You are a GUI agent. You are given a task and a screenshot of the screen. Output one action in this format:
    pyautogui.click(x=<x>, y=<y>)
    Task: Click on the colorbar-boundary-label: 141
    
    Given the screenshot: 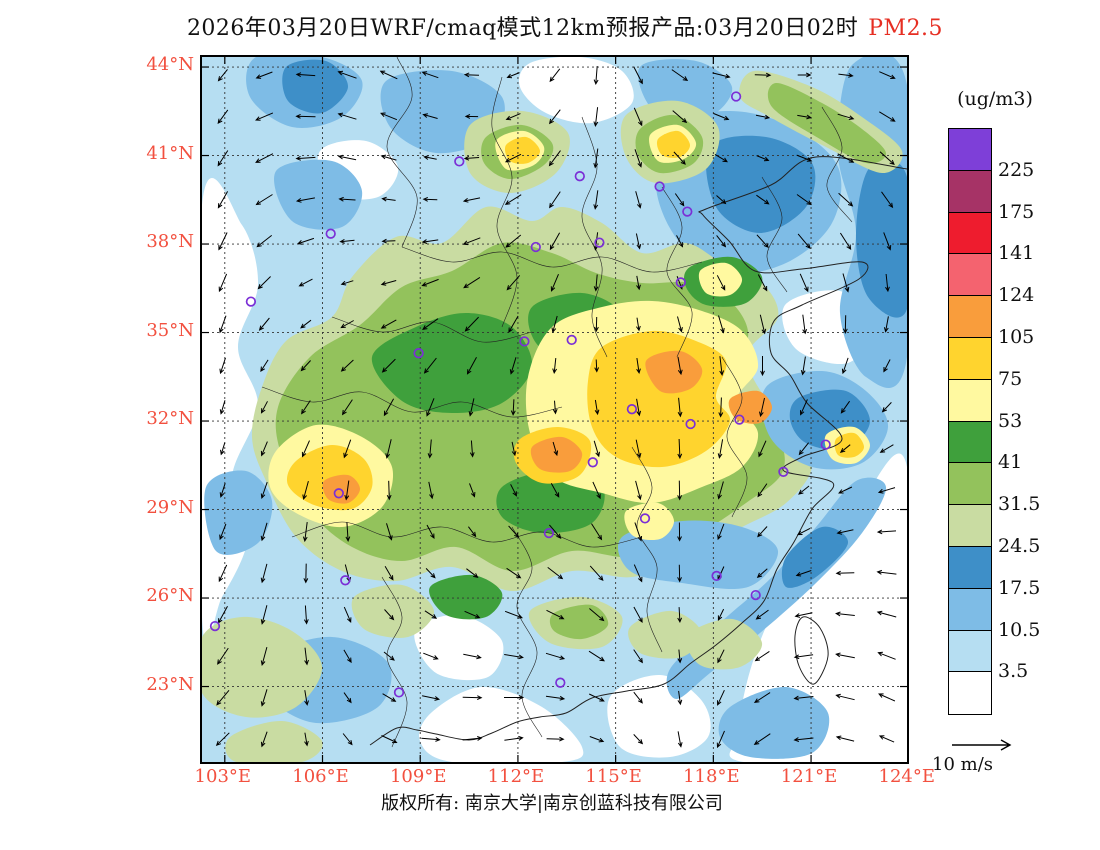 What is the action you would take?
    pyautogui.click(x=1016, y=253)
    